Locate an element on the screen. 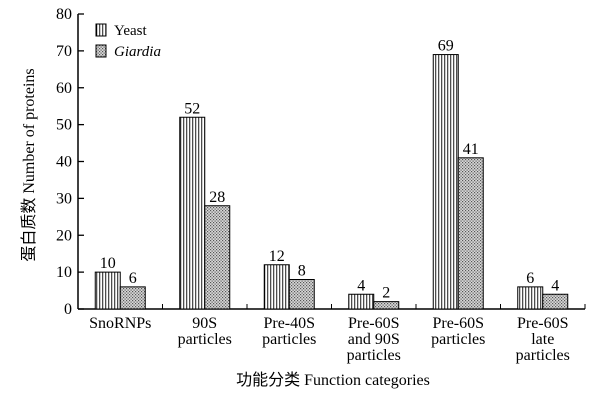 The image size is (599, 393). legend-label: Yeast is located at coordinates (130, 31).